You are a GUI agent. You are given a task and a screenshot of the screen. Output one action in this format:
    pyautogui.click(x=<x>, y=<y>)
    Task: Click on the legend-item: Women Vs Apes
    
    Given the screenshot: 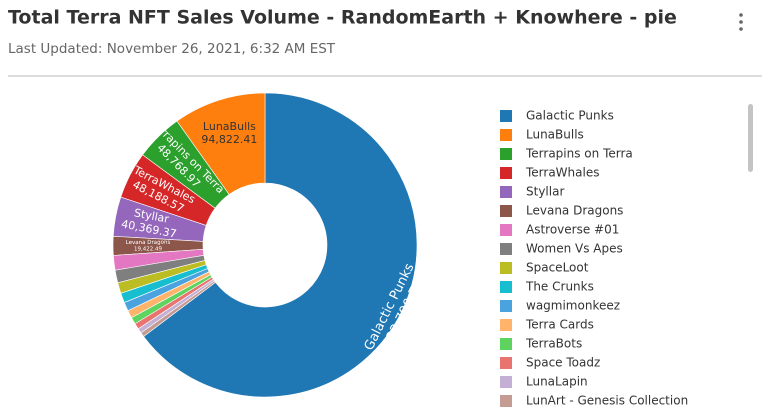 What is the action you would take?
    pyautogui.click(x=561, y=249)
    